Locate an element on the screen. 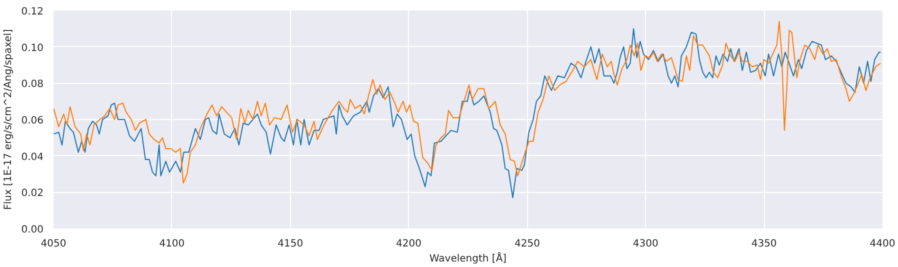  x-tick-label: 4350 is located at coordinates (764, 244).